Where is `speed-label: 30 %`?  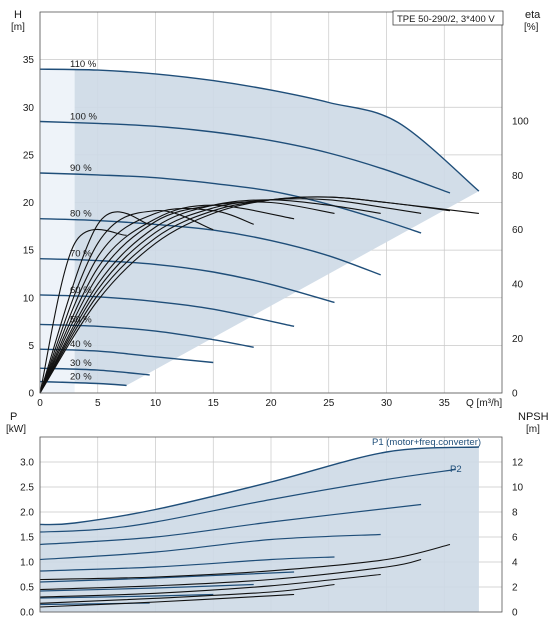 speed-label: 30 % is located at coordinates (81, 363).